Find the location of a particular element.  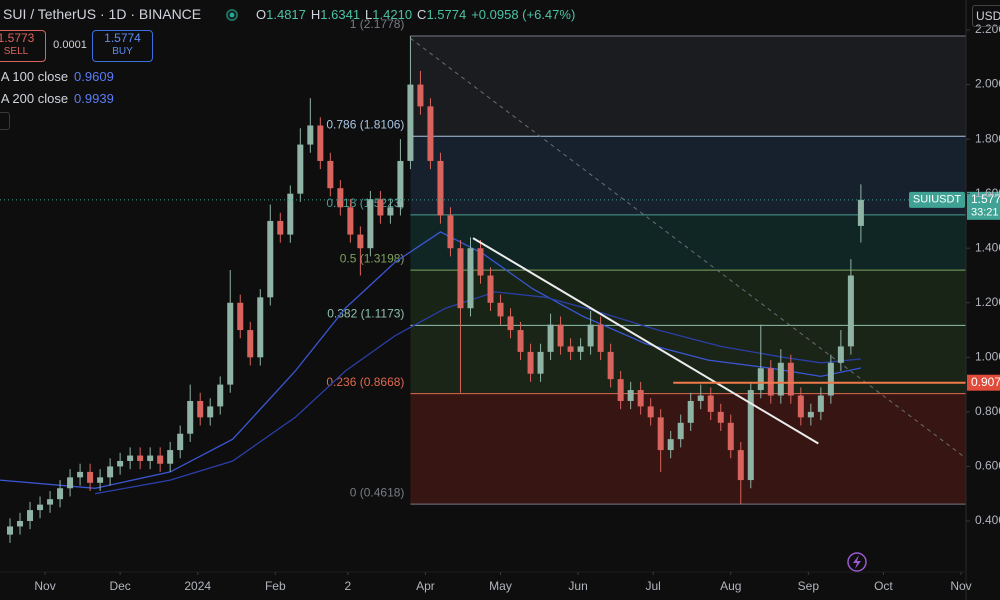

y-tick-label: 1.600 is located at coordinates (987, 193).